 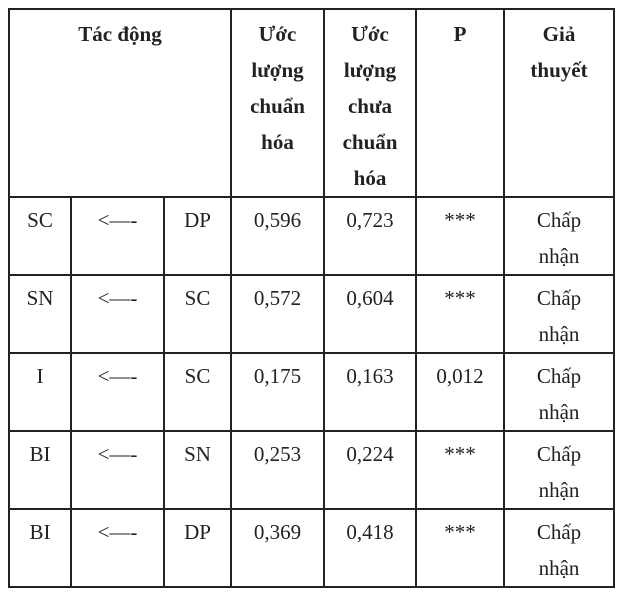 I want to click on table-cell: 0,723, so click(x=370, y=236).